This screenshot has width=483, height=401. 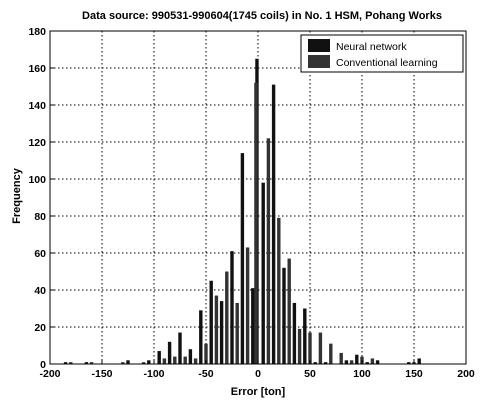 I want to click on y-tick-label: 140, so click(x=37, y=106).